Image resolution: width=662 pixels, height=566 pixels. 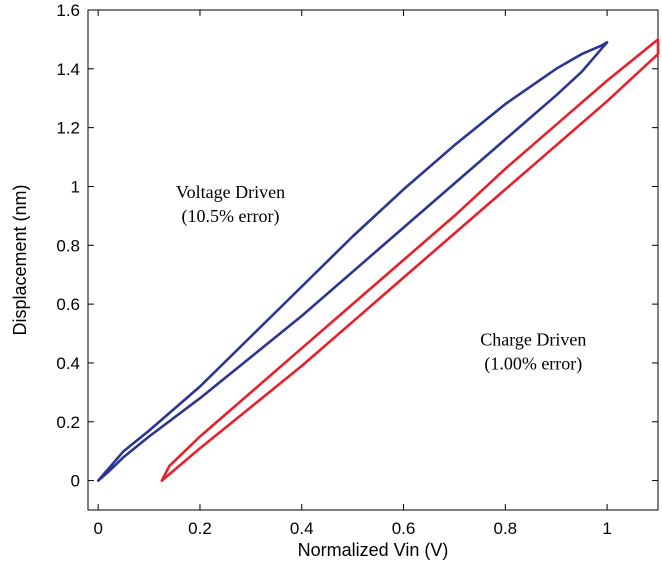 What do you see at coordinates (68, 128) in the screenshot?
I see `y-tick-label: 1.2` at bounding box center [68, 128].